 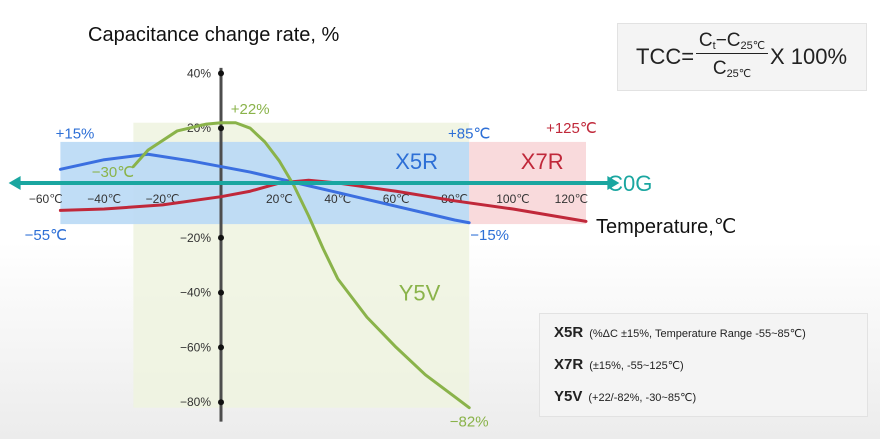 I want to click on band-label-y5v: Y5V, so click(x=420, y=293).